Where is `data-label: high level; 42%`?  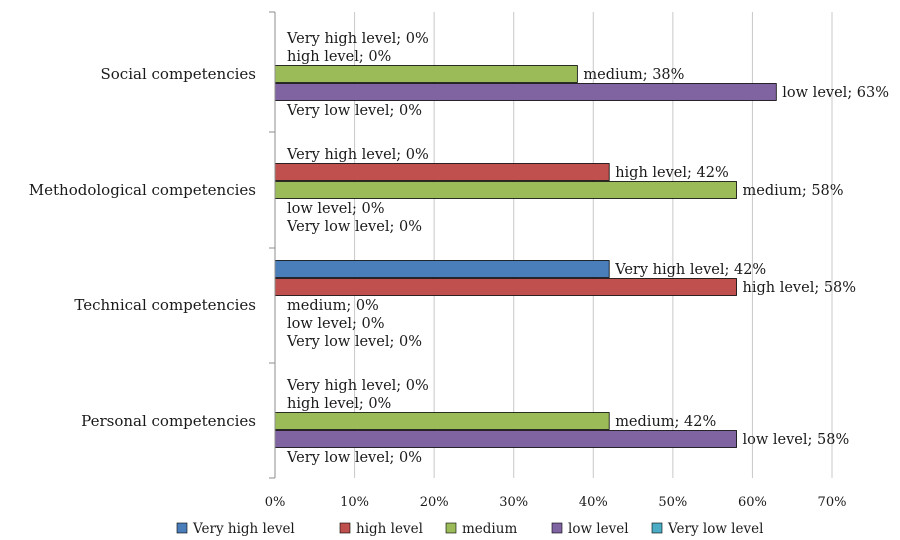 data-label: high level; 42% is located at coordinates (672, 173).